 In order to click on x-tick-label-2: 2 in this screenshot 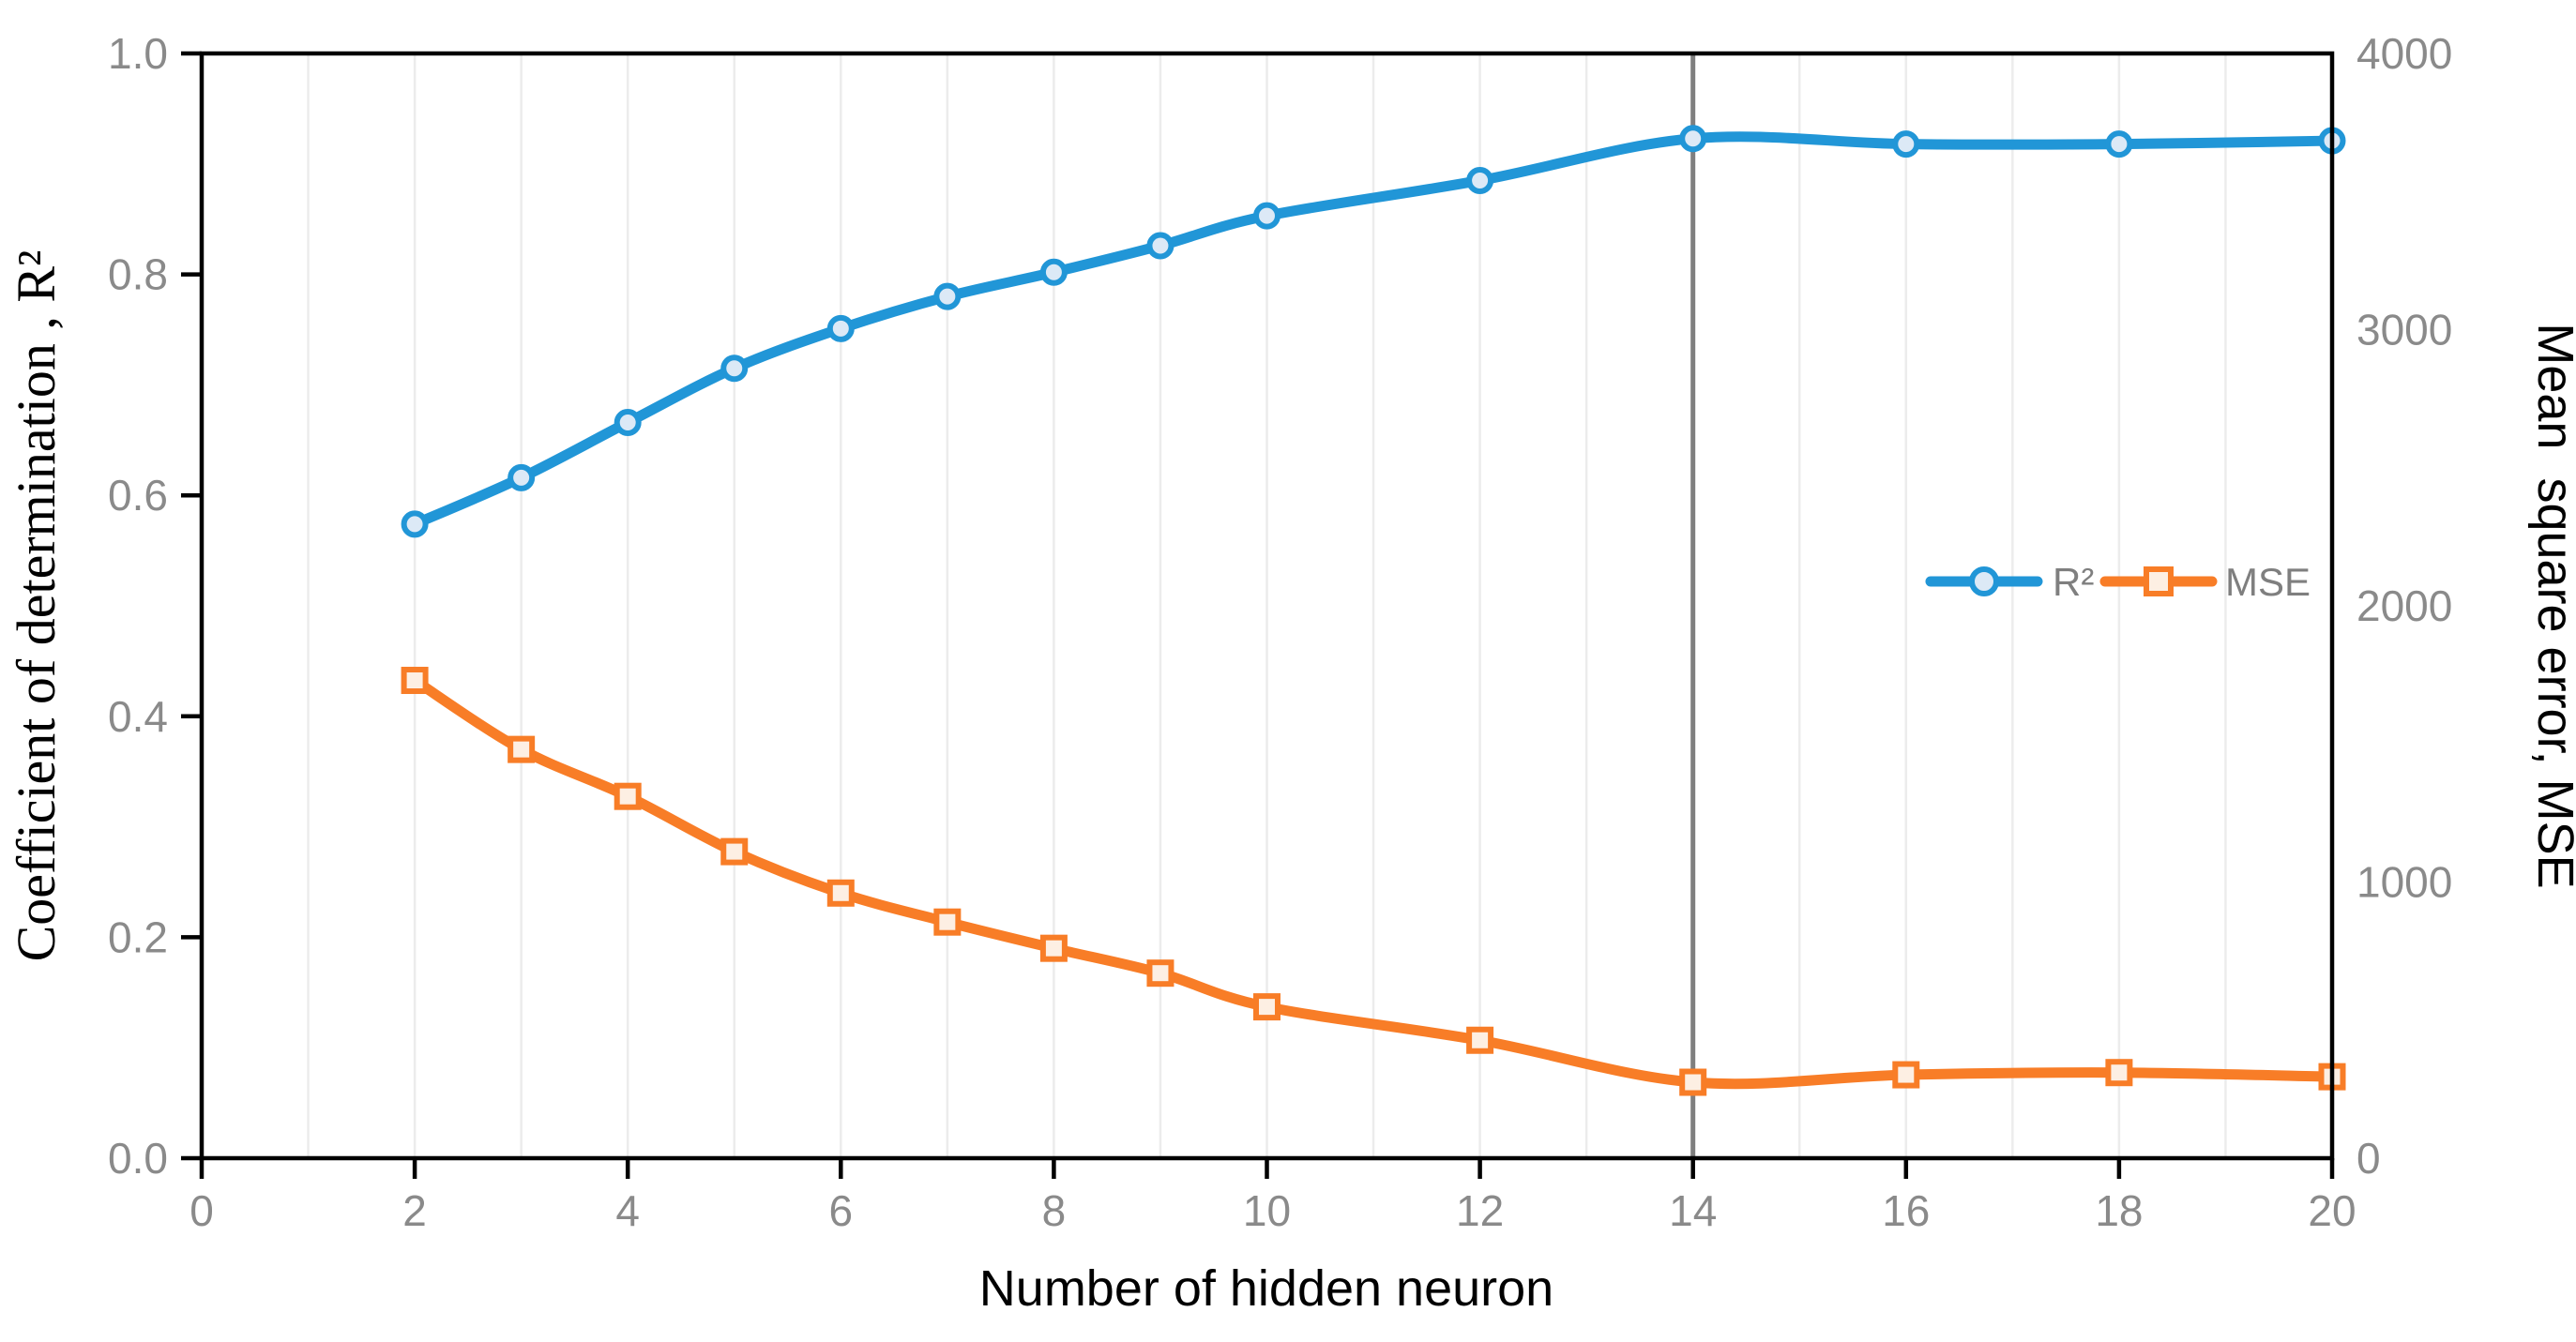, I will do `click(414, 1210)`.